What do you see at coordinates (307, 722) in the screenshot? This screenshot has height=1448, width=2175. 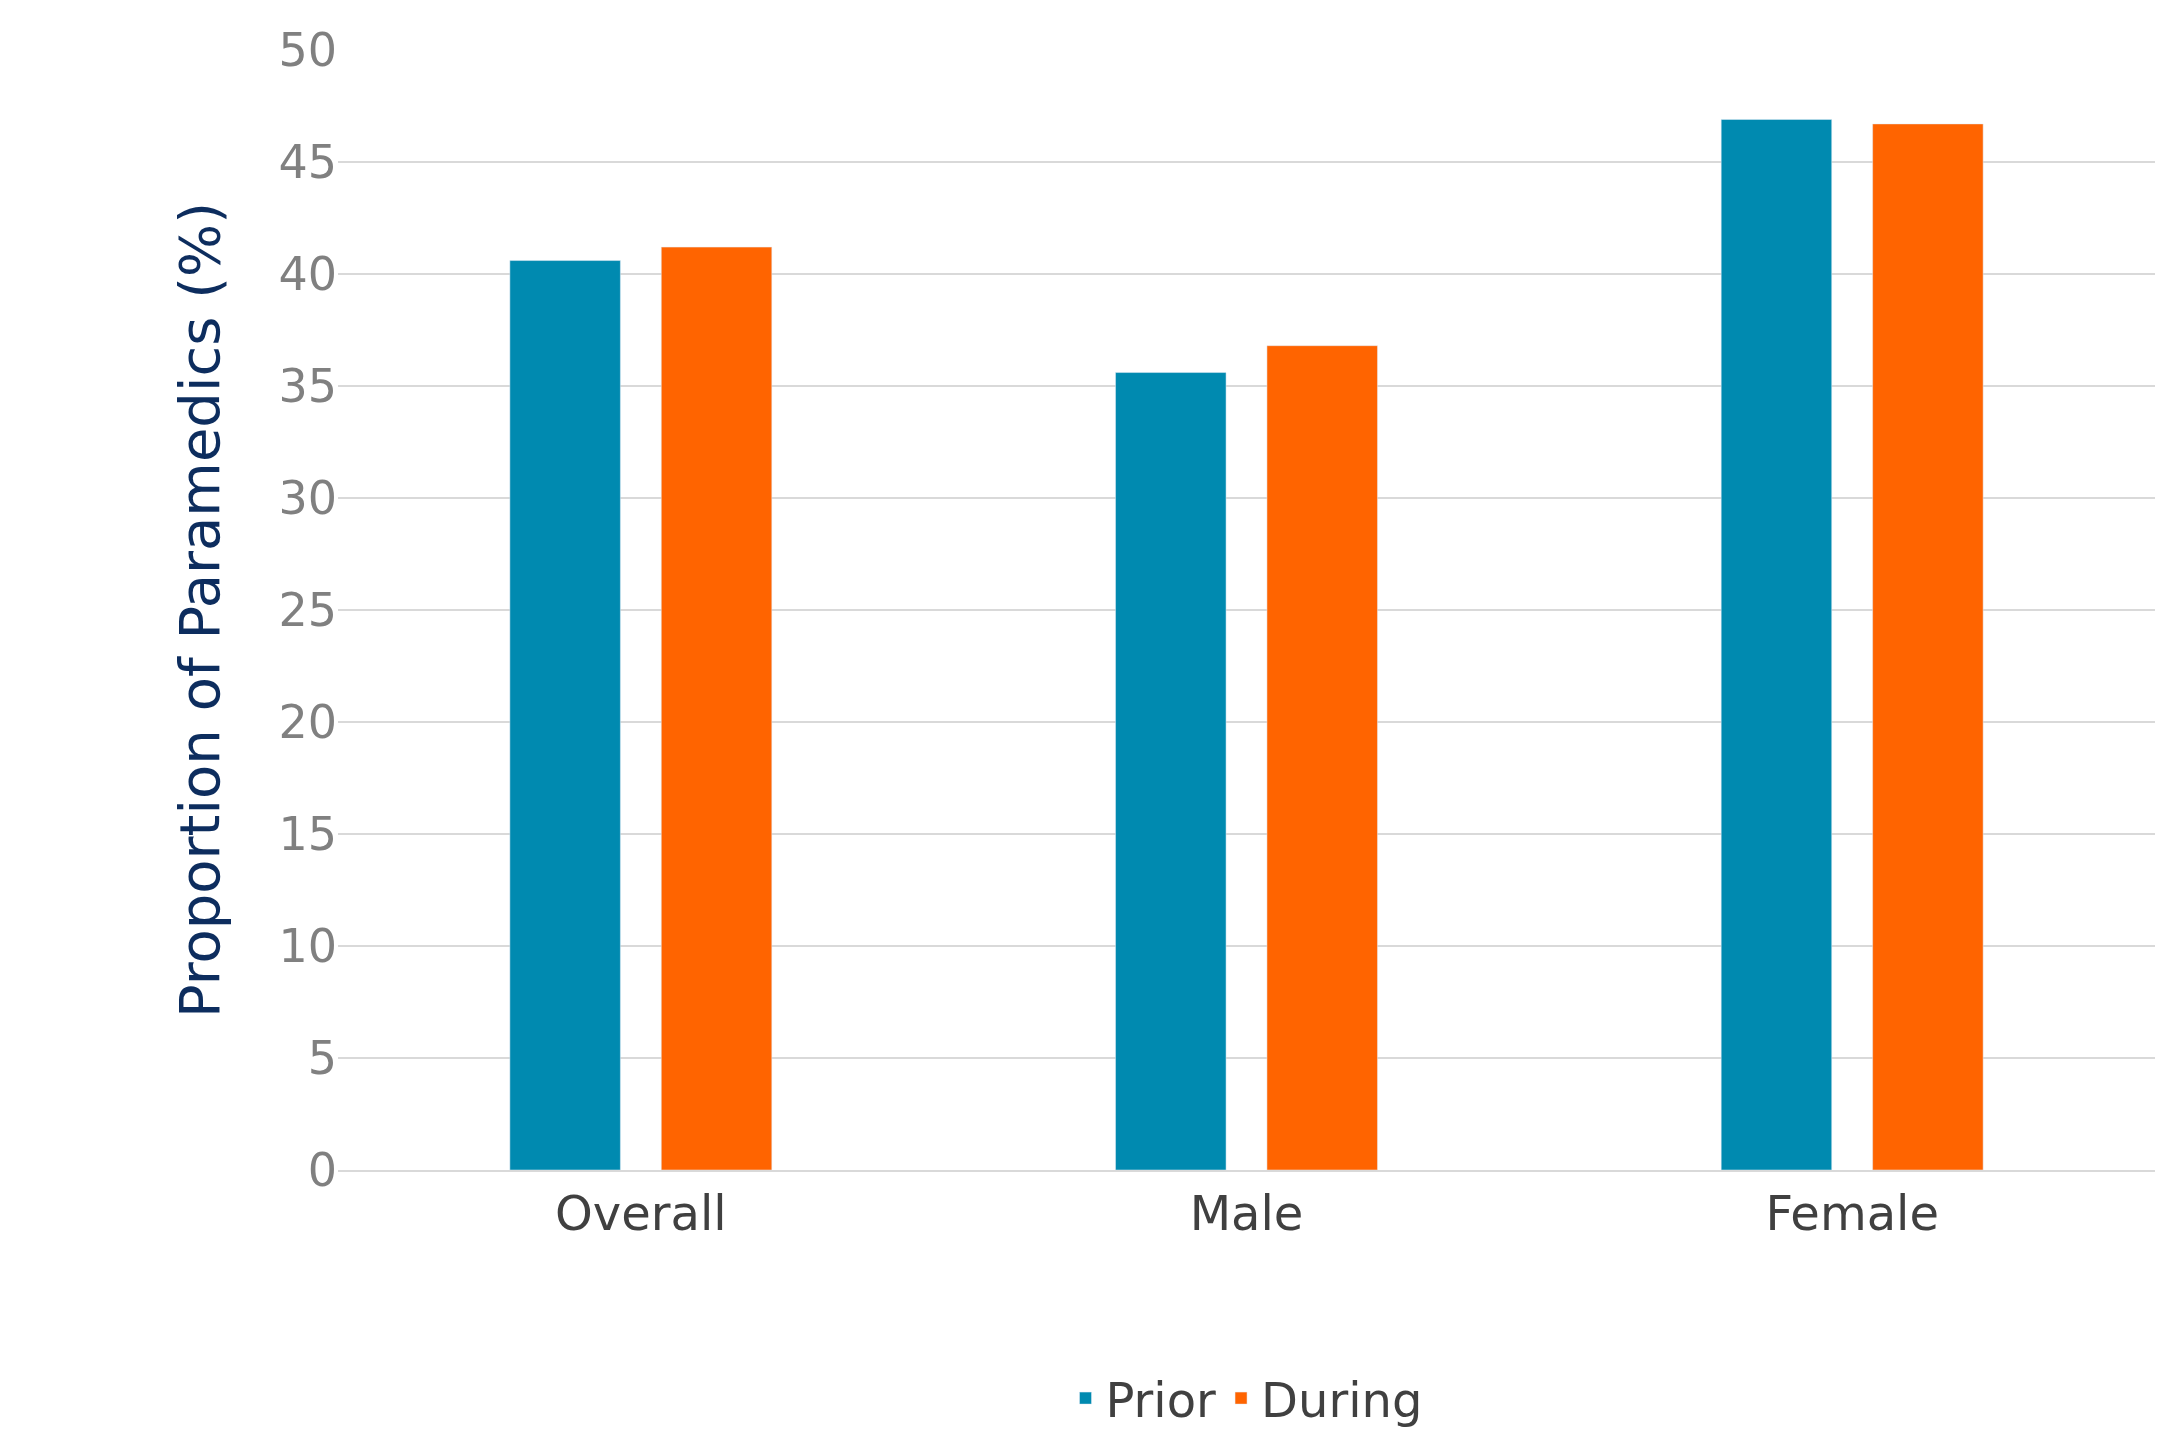 I see `y-tick-label: 20` at bounding box center [307, 722].